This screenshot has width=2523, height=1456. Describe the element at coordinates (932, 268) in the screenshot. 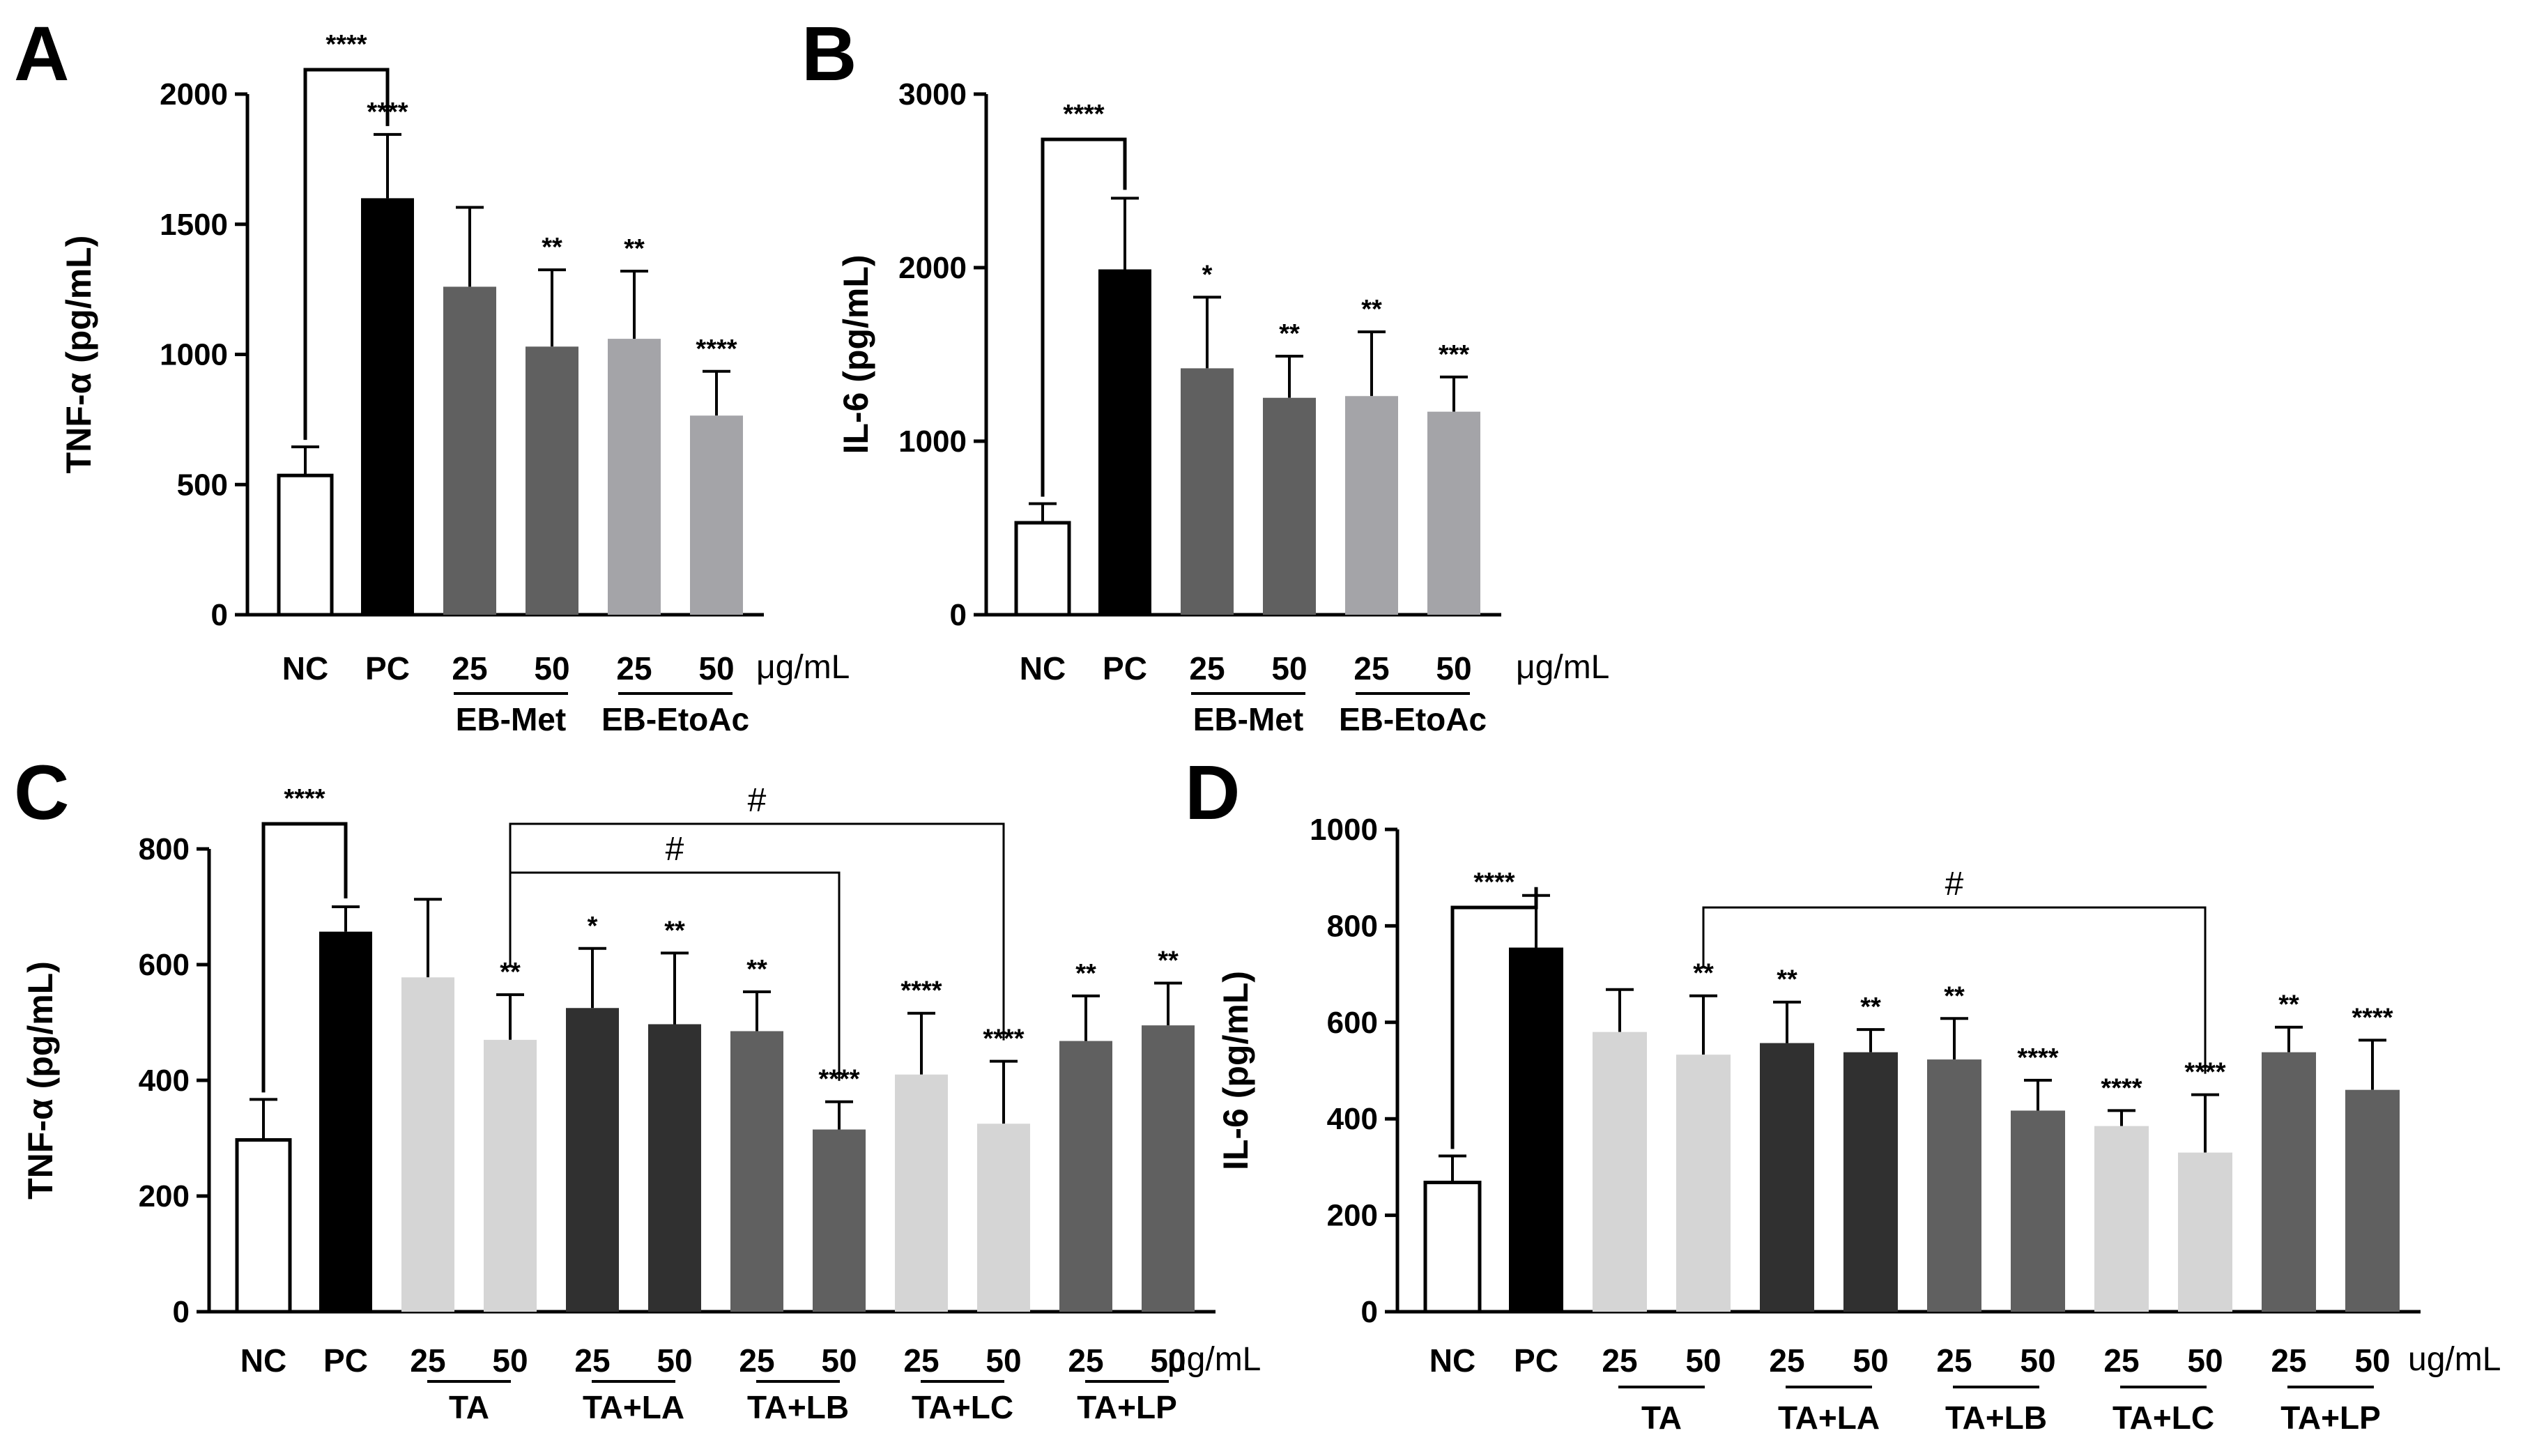

I see `y-tick-label: 2000` at that location.